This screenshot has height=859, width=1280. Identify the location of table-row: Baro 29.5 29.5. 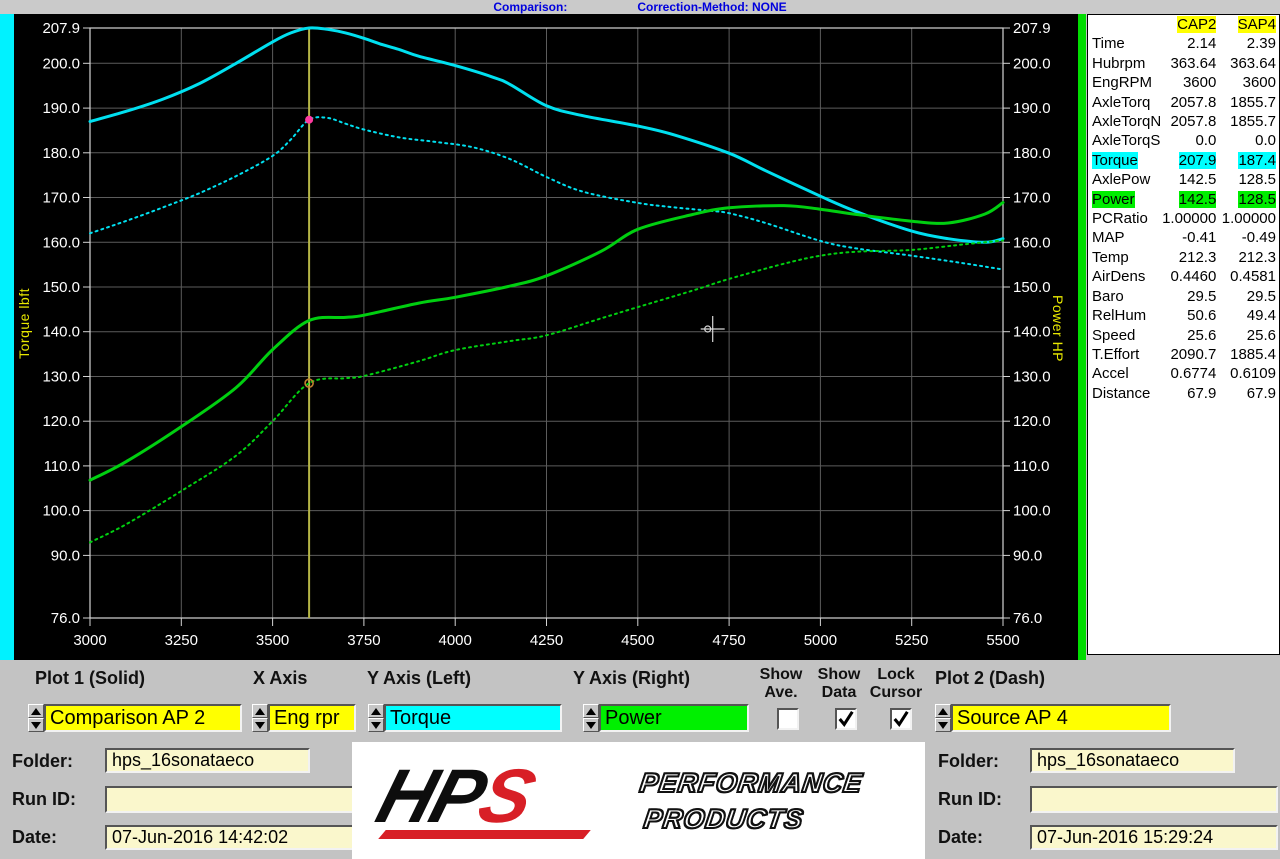
(1183, 296).